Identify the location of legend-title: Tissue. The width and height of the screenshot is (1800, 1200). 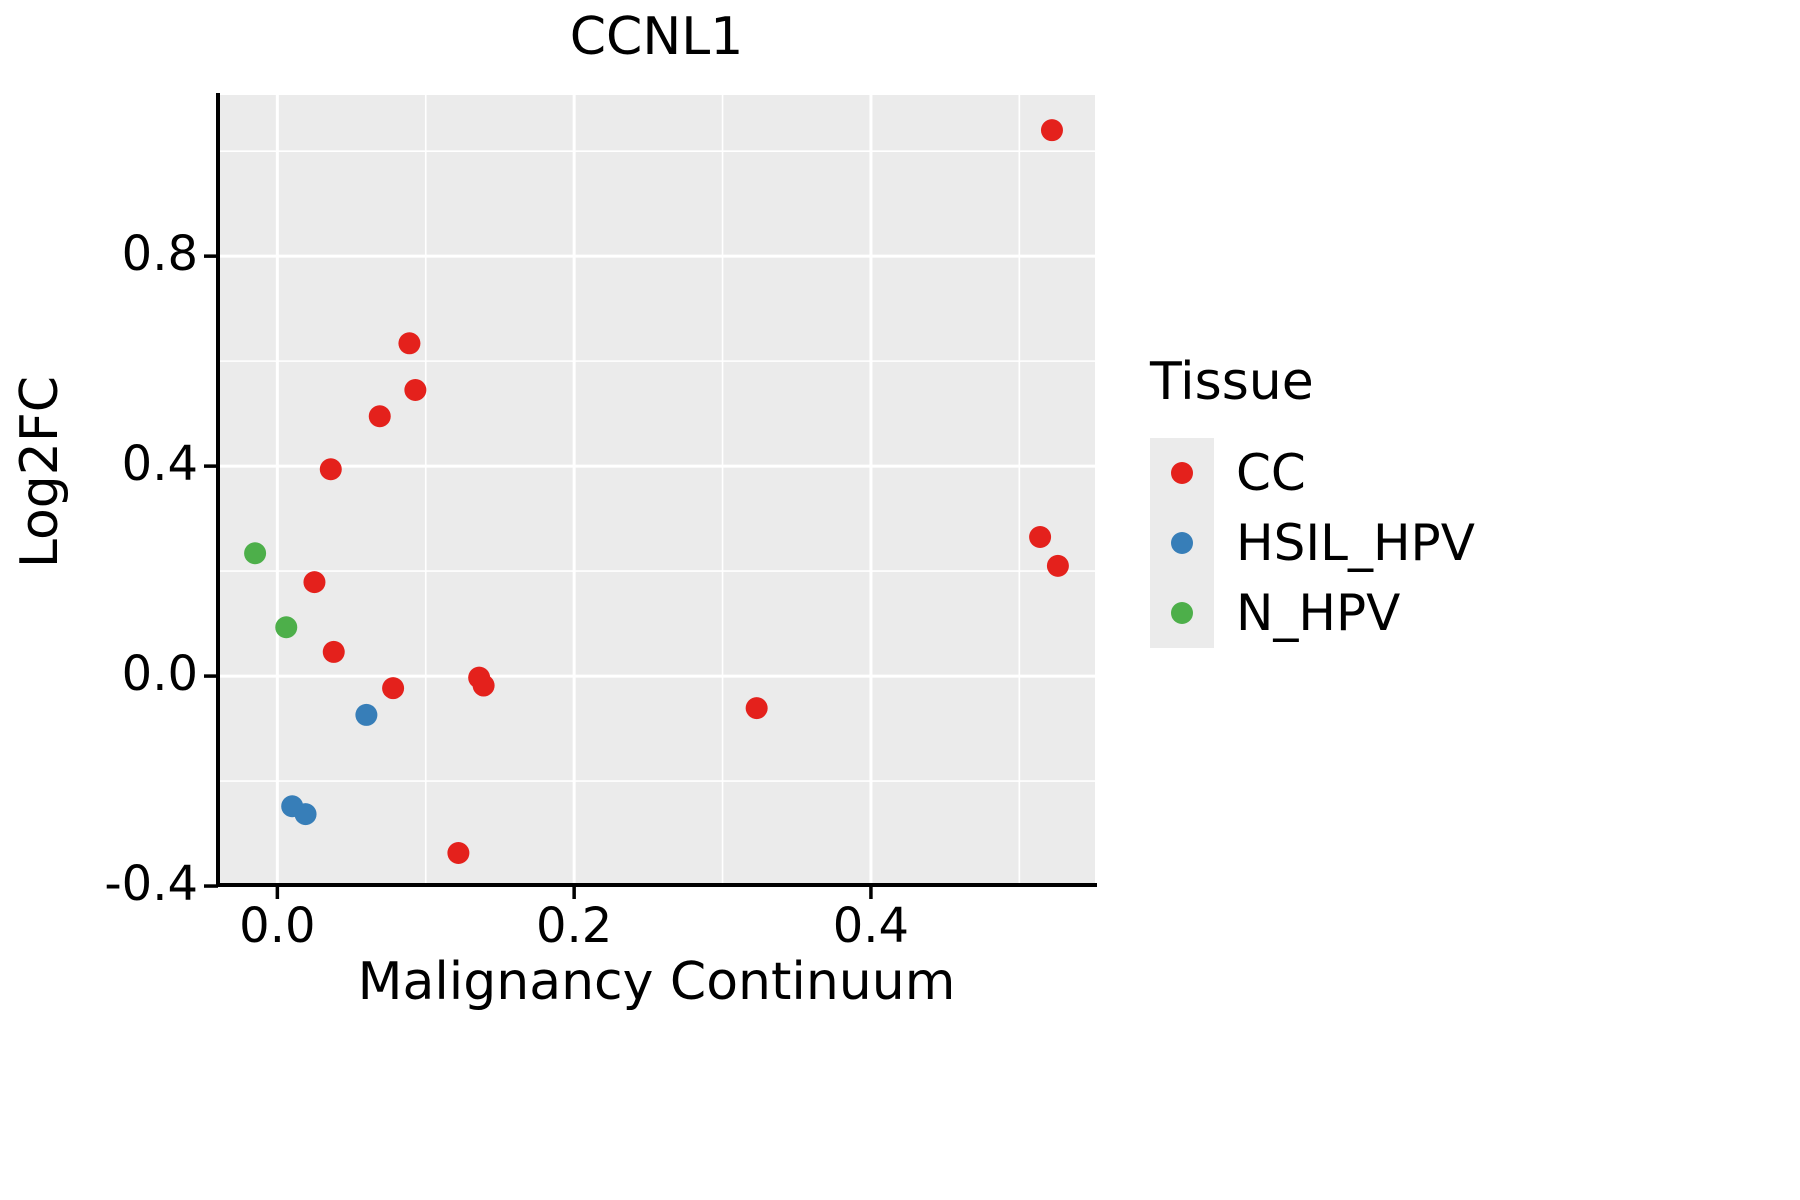
(1232, 382).